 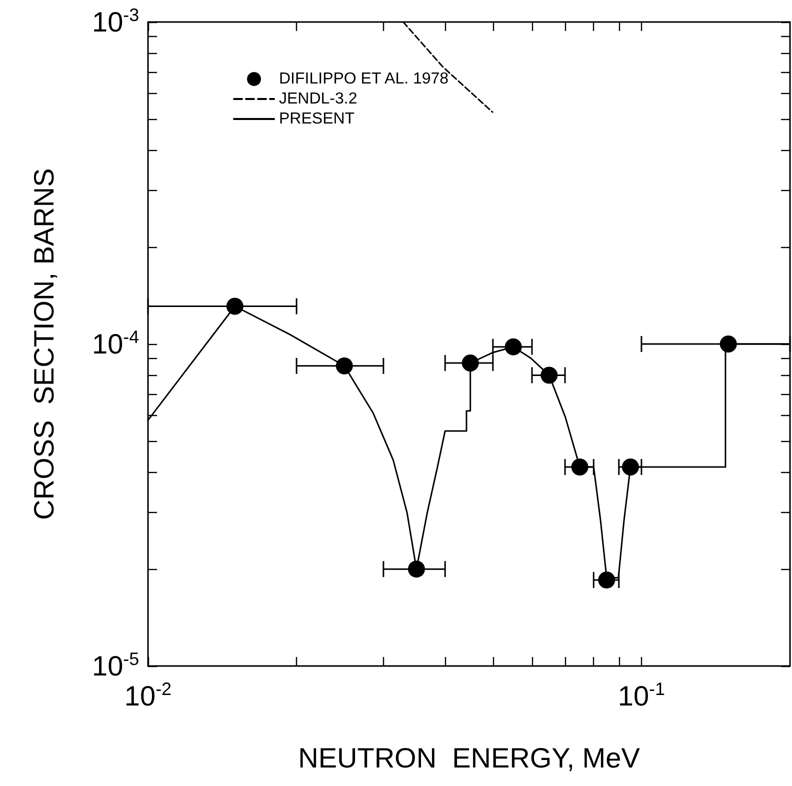 I want to click on y-axis-title: CROSS SECTION, BARNS, so click(x=44, y=344).